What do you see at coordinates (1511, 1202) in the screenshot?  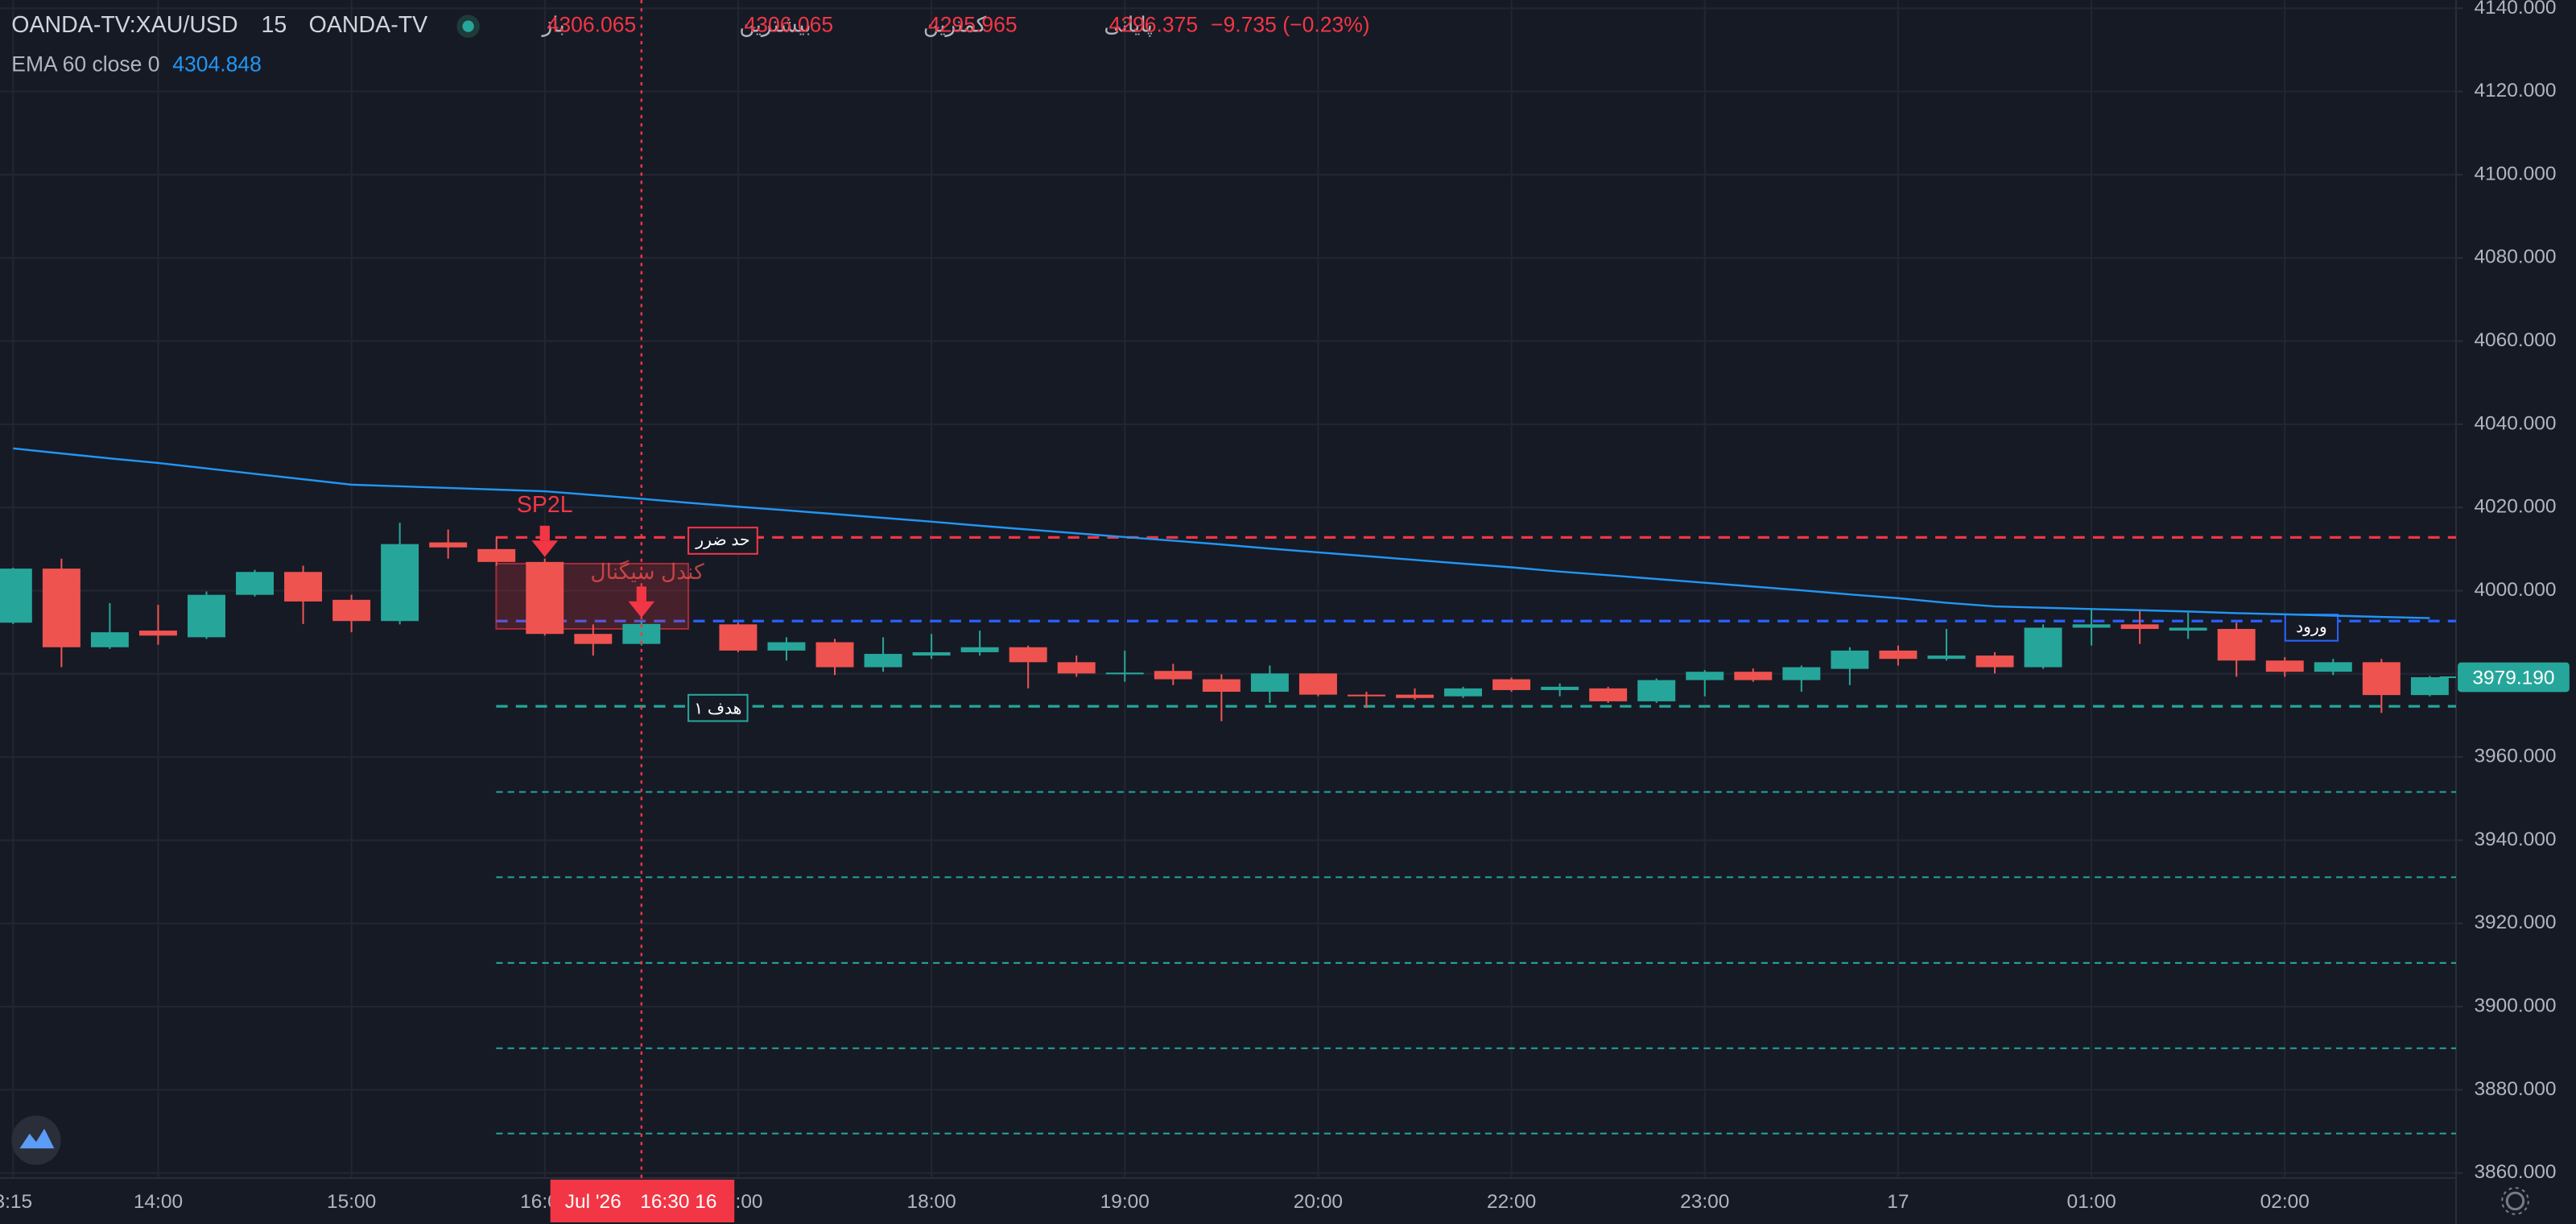 I see `x-tick-label: 22:00` at bounding box center [1511, 1202].